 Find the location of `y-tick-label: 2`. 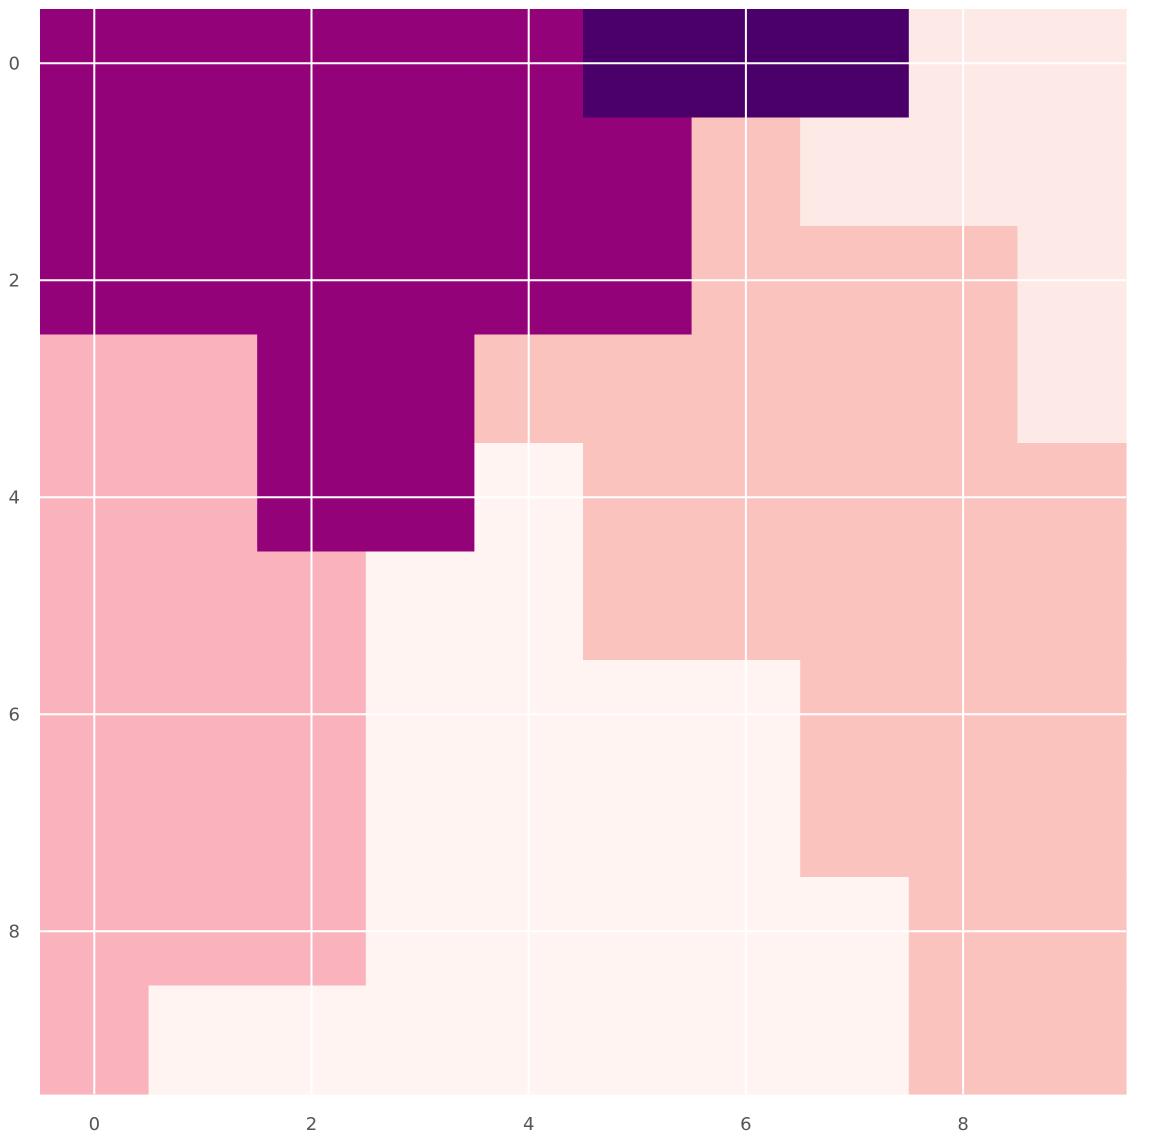

y-tick-label: 2 is located at coordinates (14, 280).